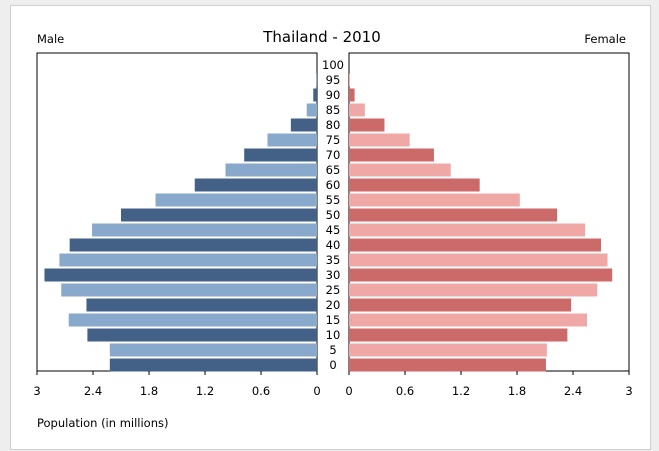 Image resolution: width=659 pixels, height=451 pixels. I want to click on x-axis-label: Population (in millions), so click(103, 423).